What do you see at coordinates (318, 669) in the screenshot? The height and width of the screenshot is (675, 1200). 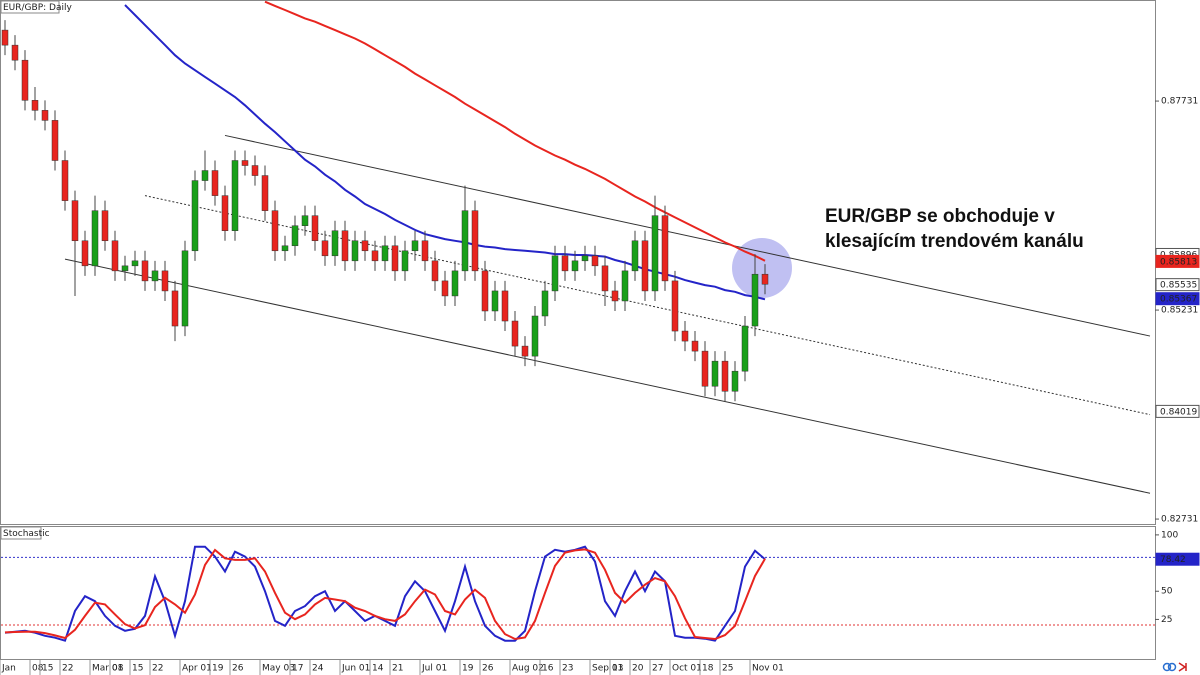 I see `x-tick-label: 24` at bounding box center [318, 669].